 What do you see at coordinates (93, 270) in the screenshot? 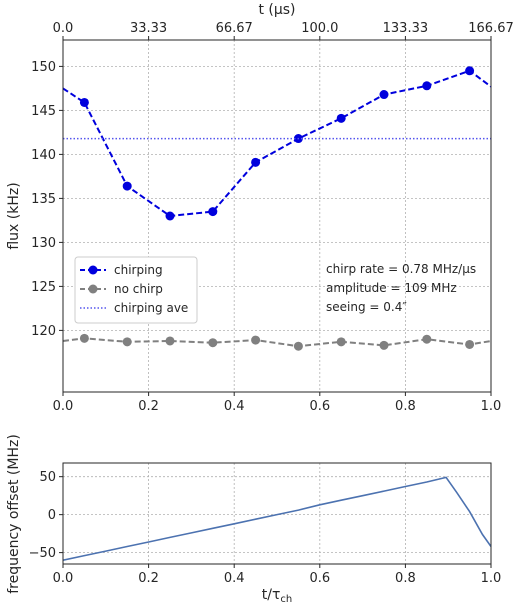
I see `legend-chirping-marker` at bounding box center [93, 270].